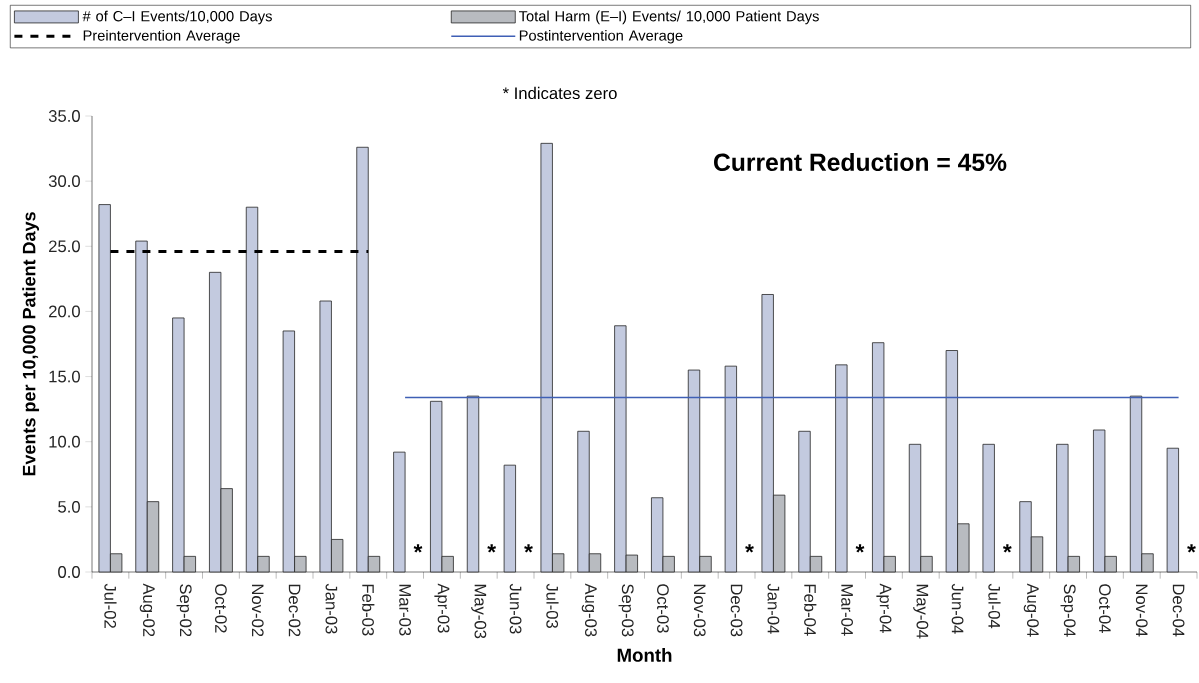 The height and width of the screenshot is (683, 1199). What do you see at coordinates (669, 17) in the screenshot?
I see `legend-label: Total Harm (E–I) Events/ 10,000 Patient Days` at bounding box center [669, 17].